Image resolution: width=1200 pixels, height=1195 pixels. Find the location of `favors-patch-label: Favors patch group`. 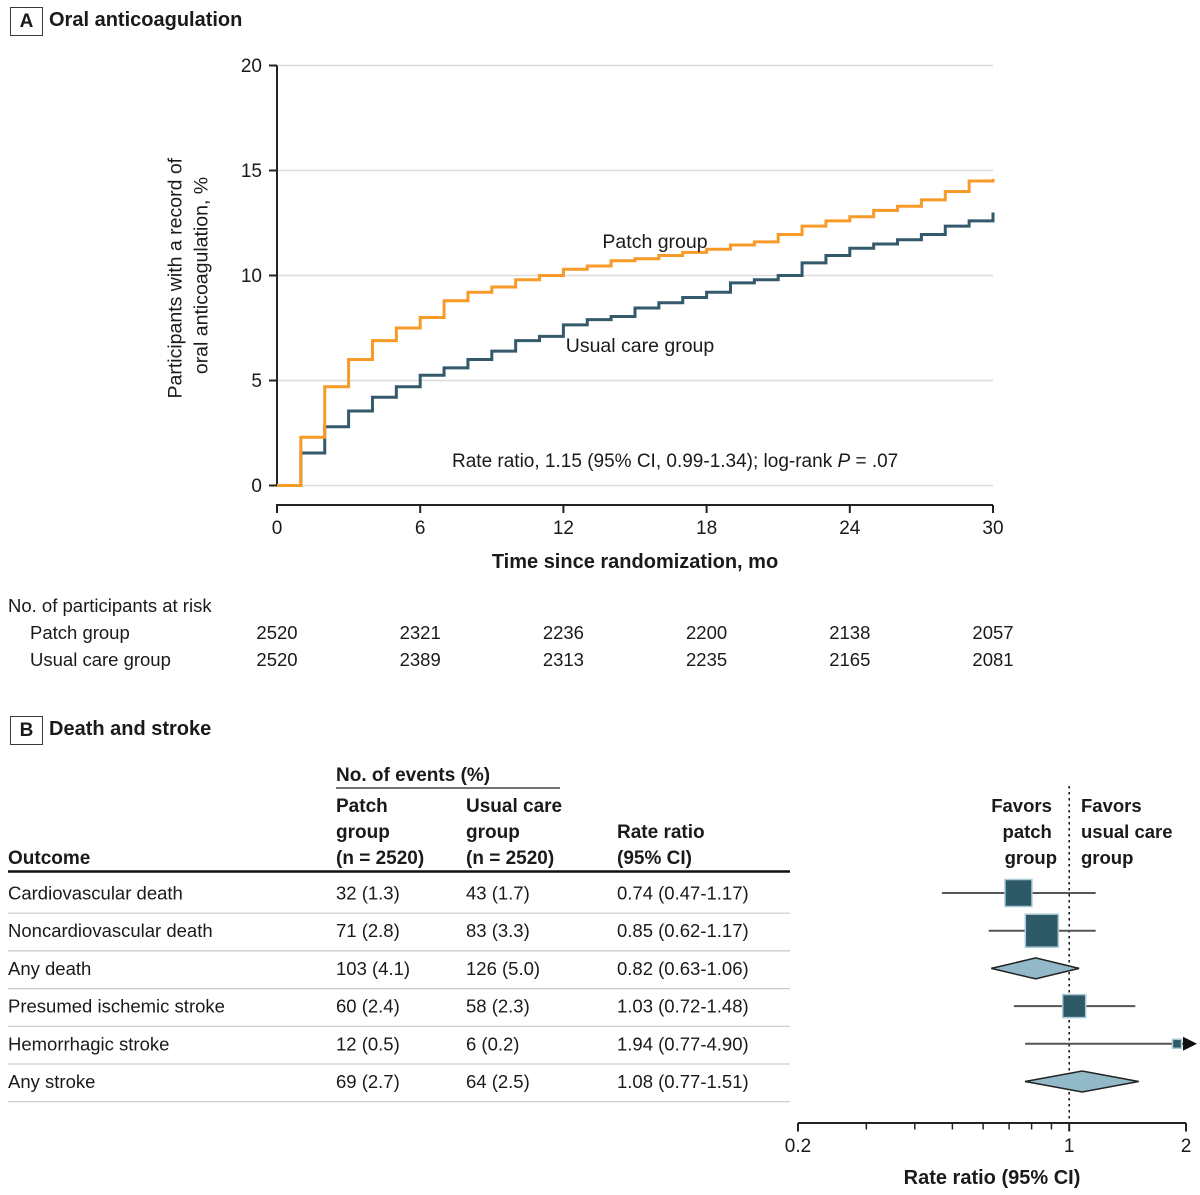

favors-patch-label: Favors patch group is located at coordinates (1024, 831).